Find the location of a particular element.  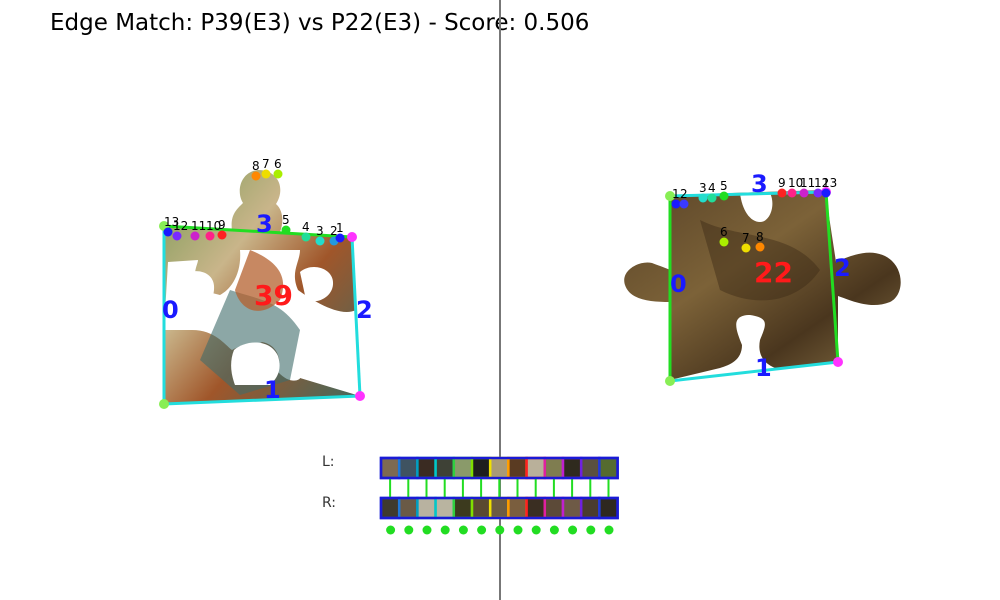

left-piece-hole-bottom is located at coordinates (255, 363).